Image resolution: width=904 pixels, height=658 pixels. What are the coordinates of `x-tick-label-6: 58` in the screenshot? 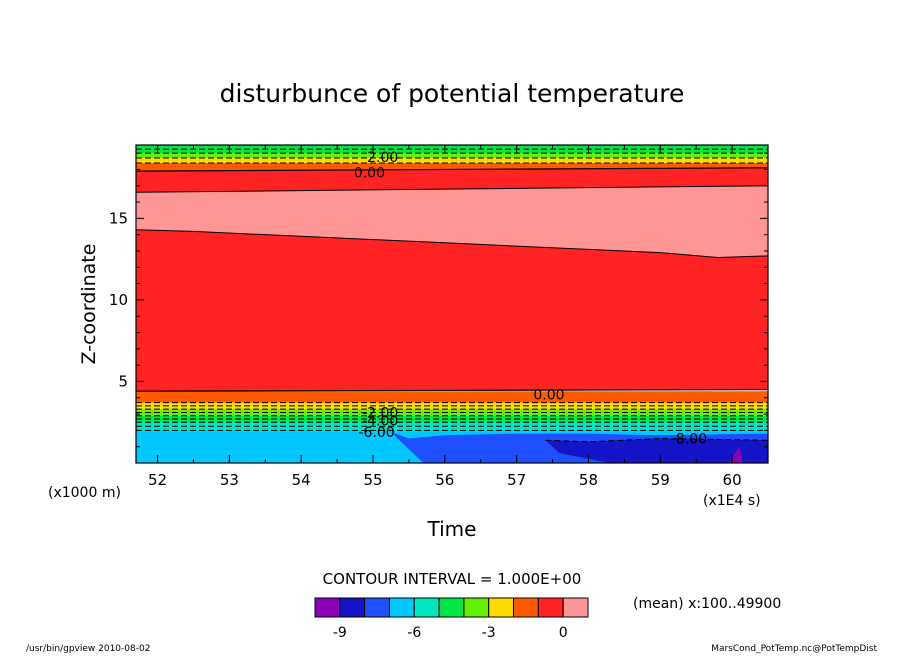 It's located at (588, 480).